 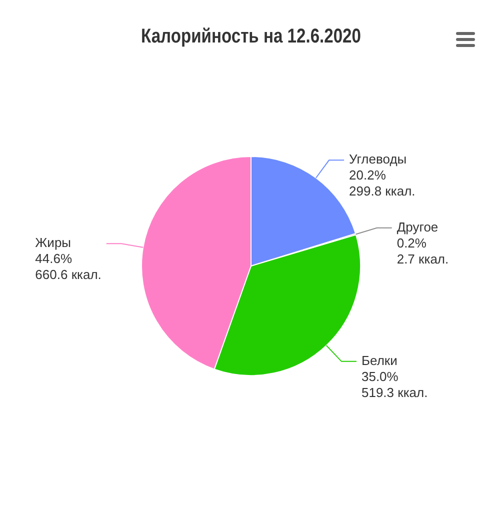 I want to click on chart-title: Калорийность на 12.6.2020, so click(x=251, y=35).